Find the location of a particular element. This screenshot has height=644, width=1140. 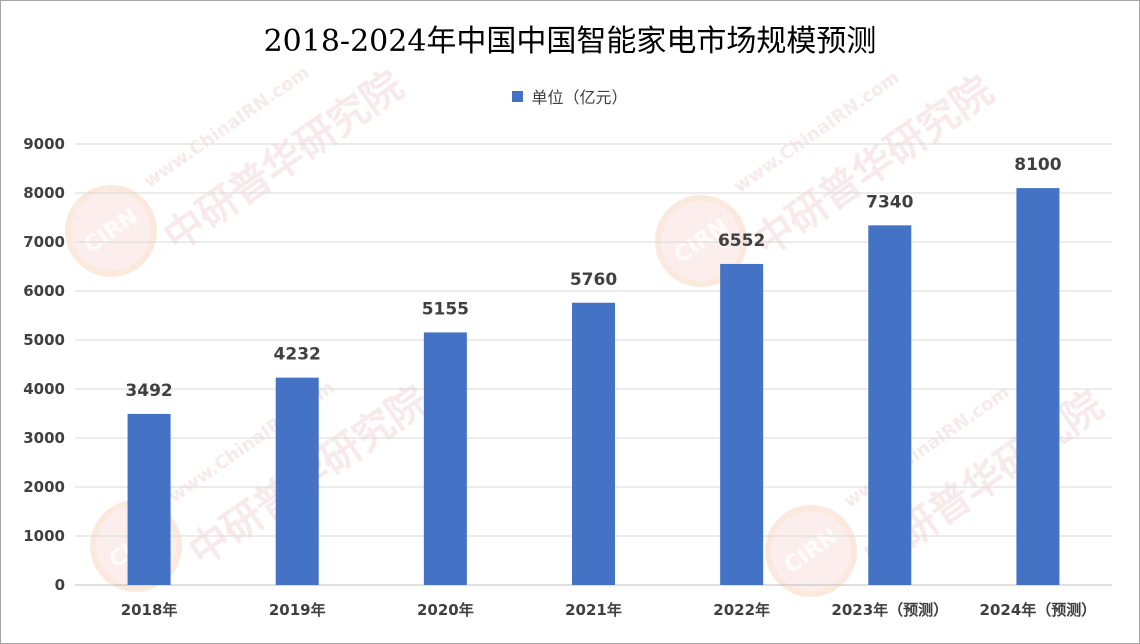

y-tick-label: 0 is located at coordinates (60, 585).